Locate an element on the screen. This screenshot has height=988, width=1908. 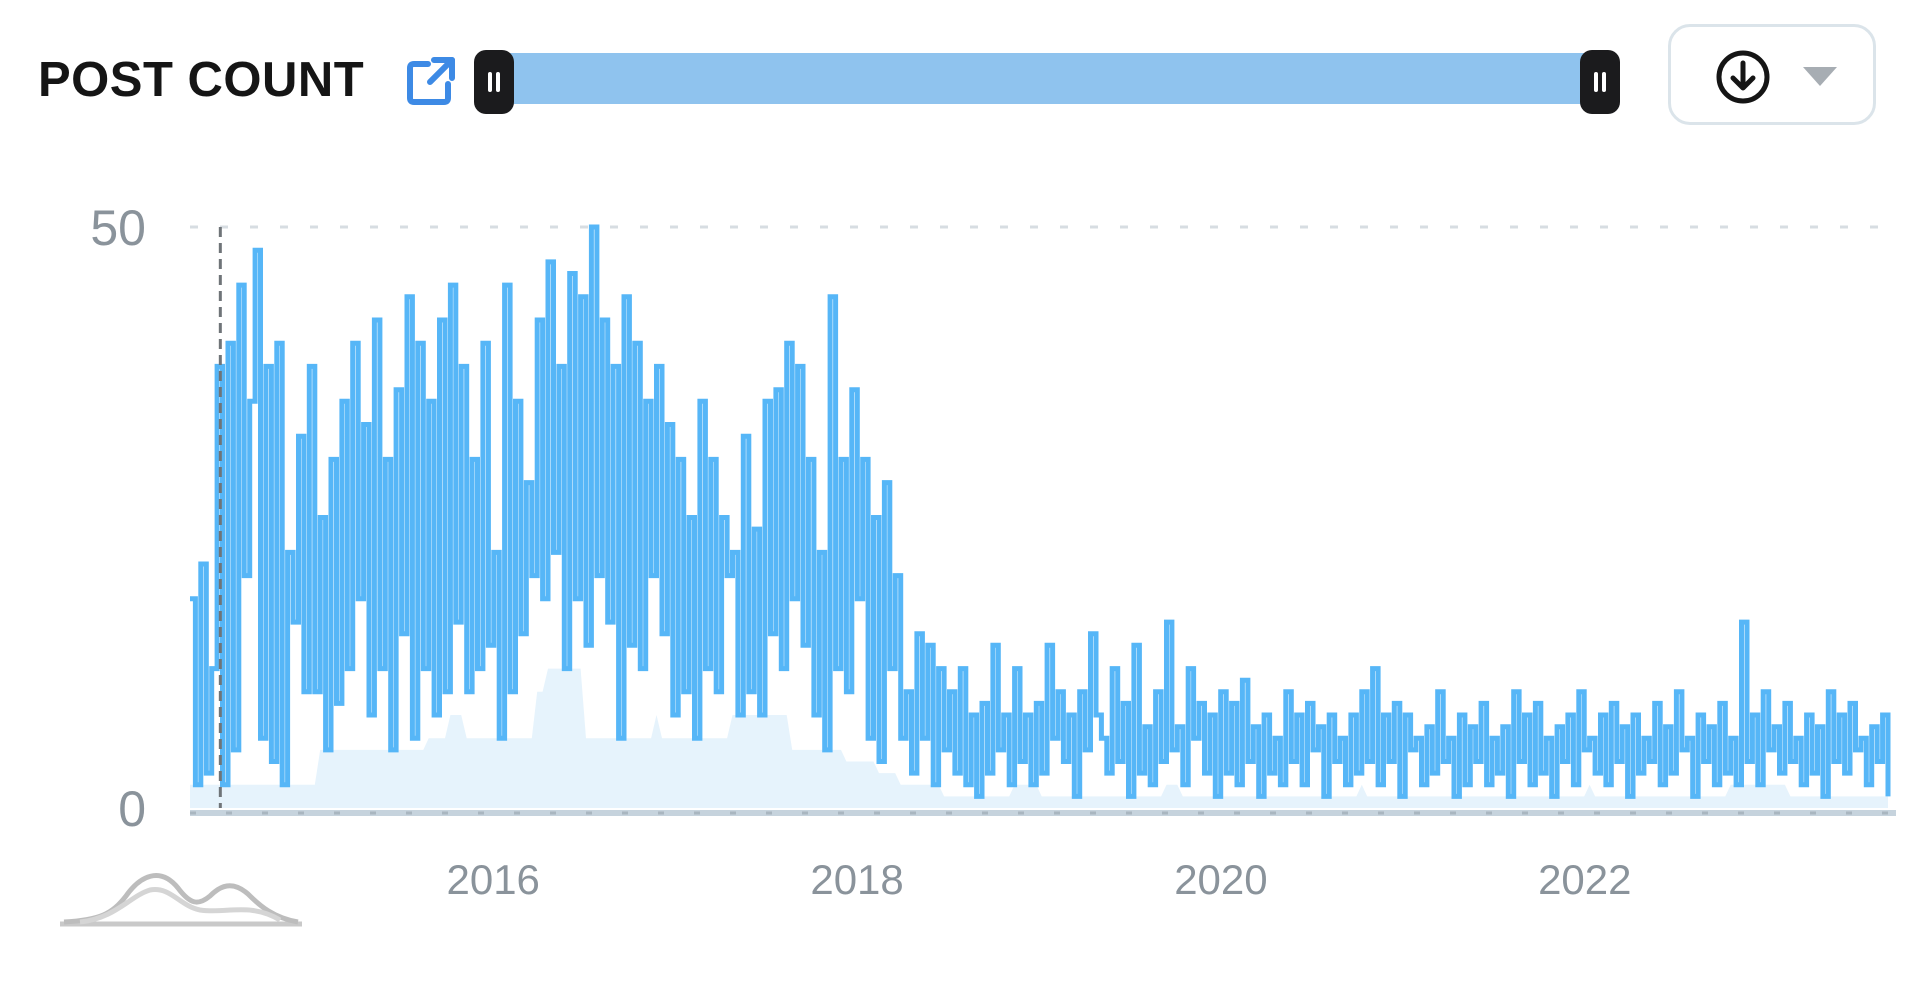
x-tick-label: 2020 is located at coordinates (1220, 879).